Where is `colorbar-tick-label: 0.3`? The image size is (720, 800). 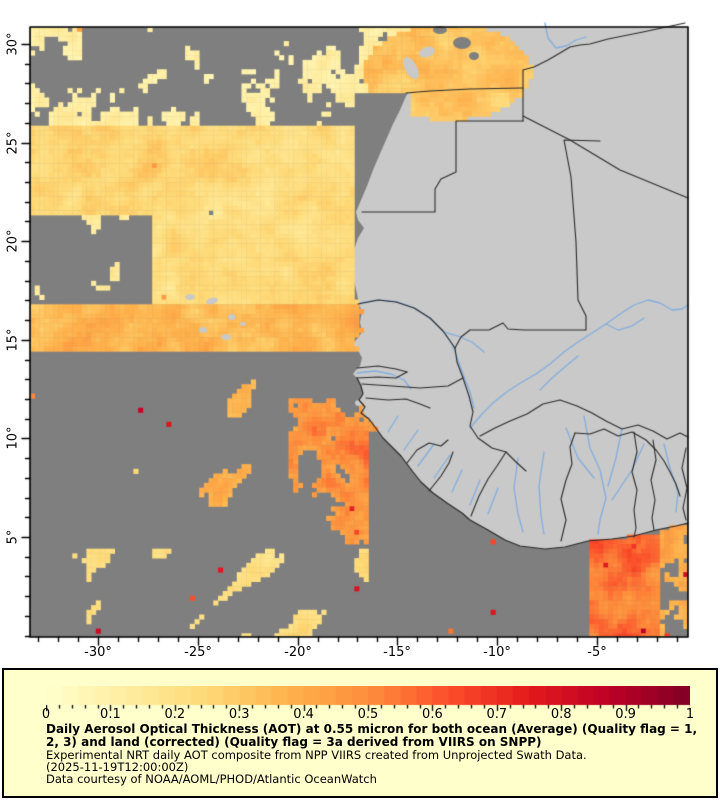 colorbar-tick-label: 0.3 is located at coordinates (239, 714).